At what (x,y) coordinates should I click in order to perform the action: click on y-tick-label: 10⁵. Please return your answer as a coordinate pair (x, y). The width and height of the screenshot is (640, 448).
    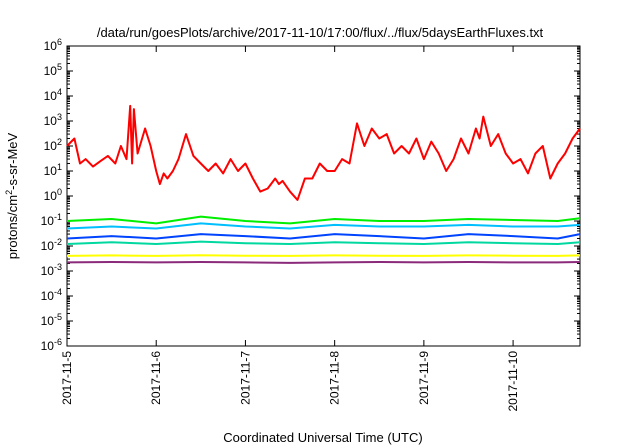
    Looking at the image, I should click on (53, 70).